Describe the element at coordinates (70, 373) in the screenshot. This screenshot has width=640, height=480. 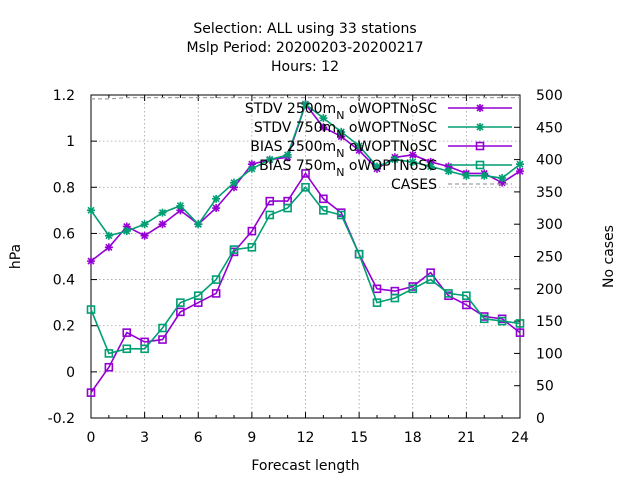
I see `y-tick-label: 0` at that location.